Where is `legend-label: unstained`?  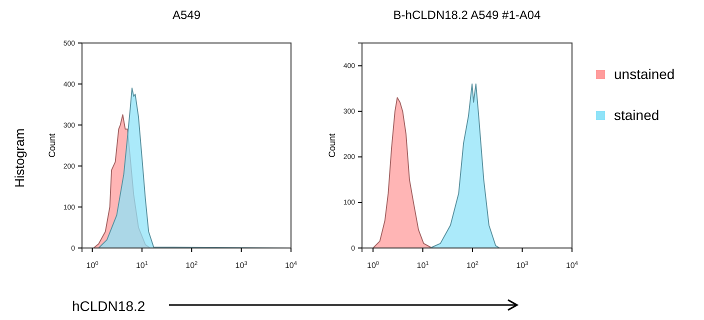 legend-label: unstained is located at coordinates (644, 74).